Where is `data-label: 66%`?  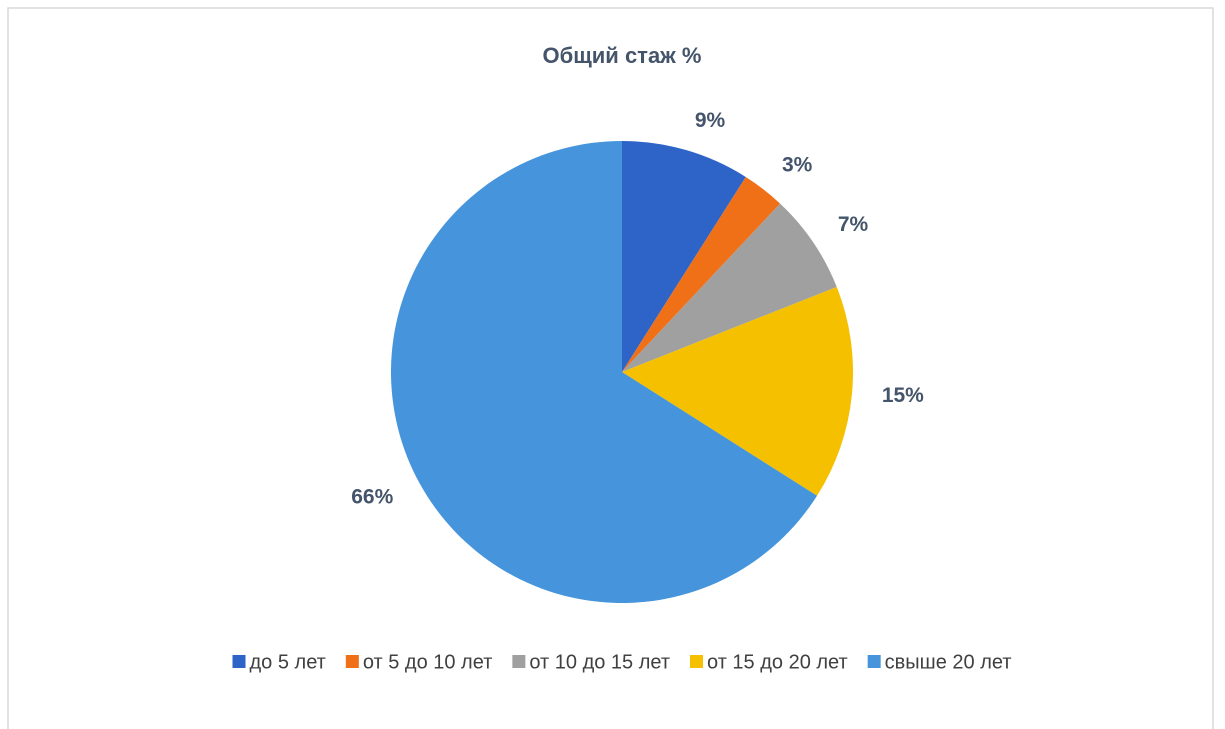 data-label: 66% is located at coordinates (372, 496).